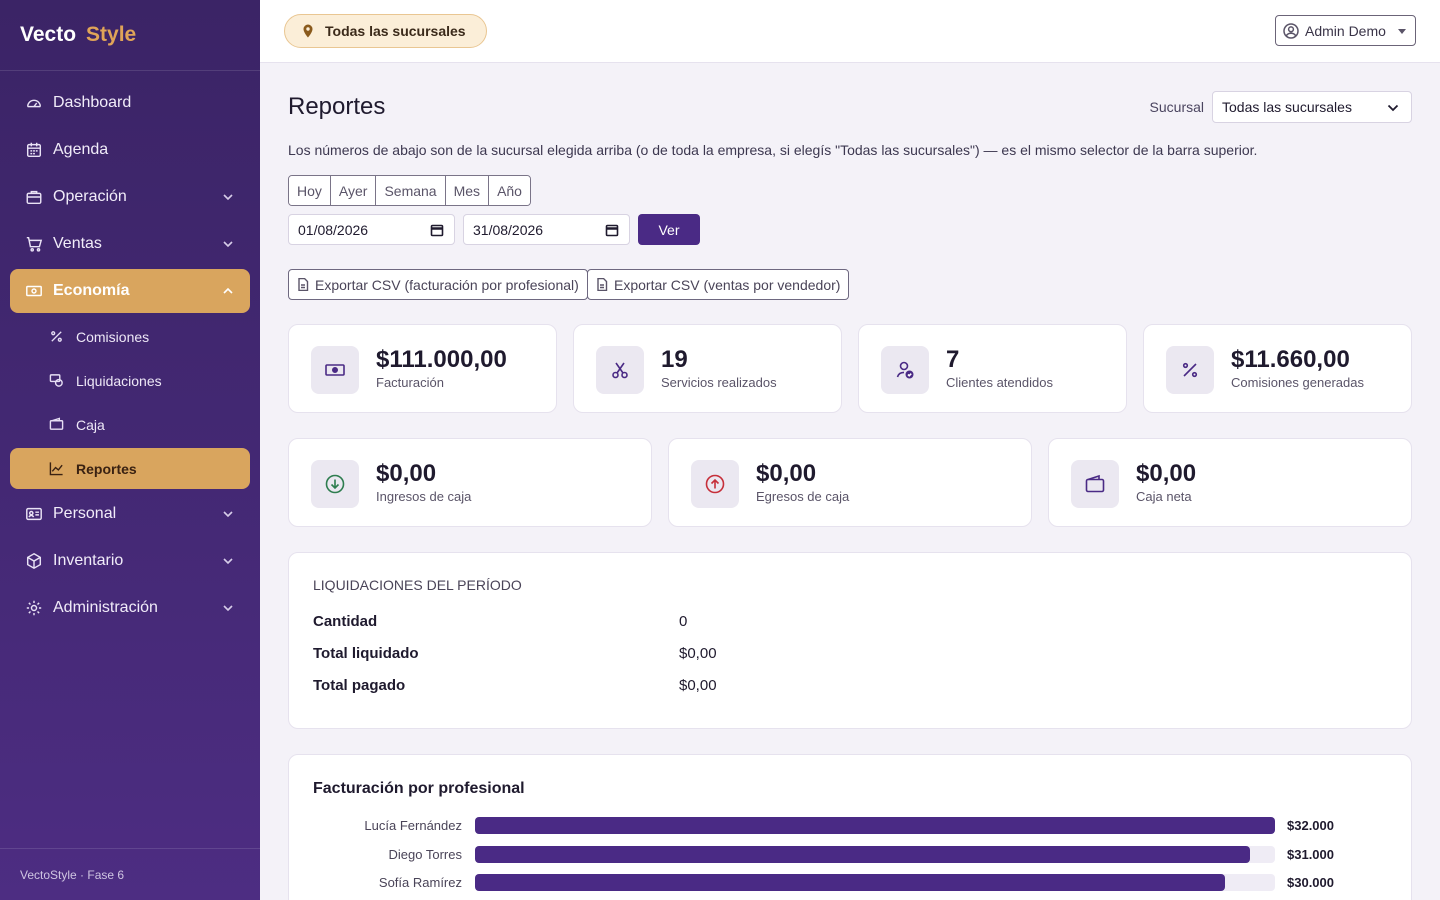  I want to click on stat-label: Clientes atendidos, so click(999, 382).